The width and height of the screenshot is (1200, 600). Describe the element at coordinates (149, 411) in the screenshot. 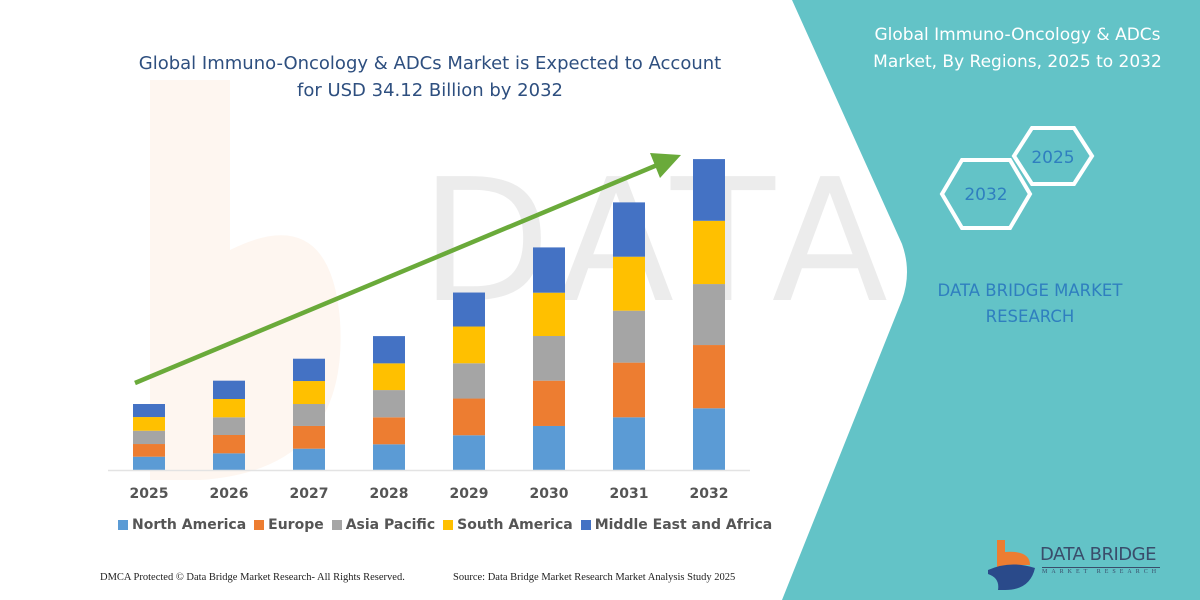

I see `bar-segment-2025-middle-east-and-africa` at that location.